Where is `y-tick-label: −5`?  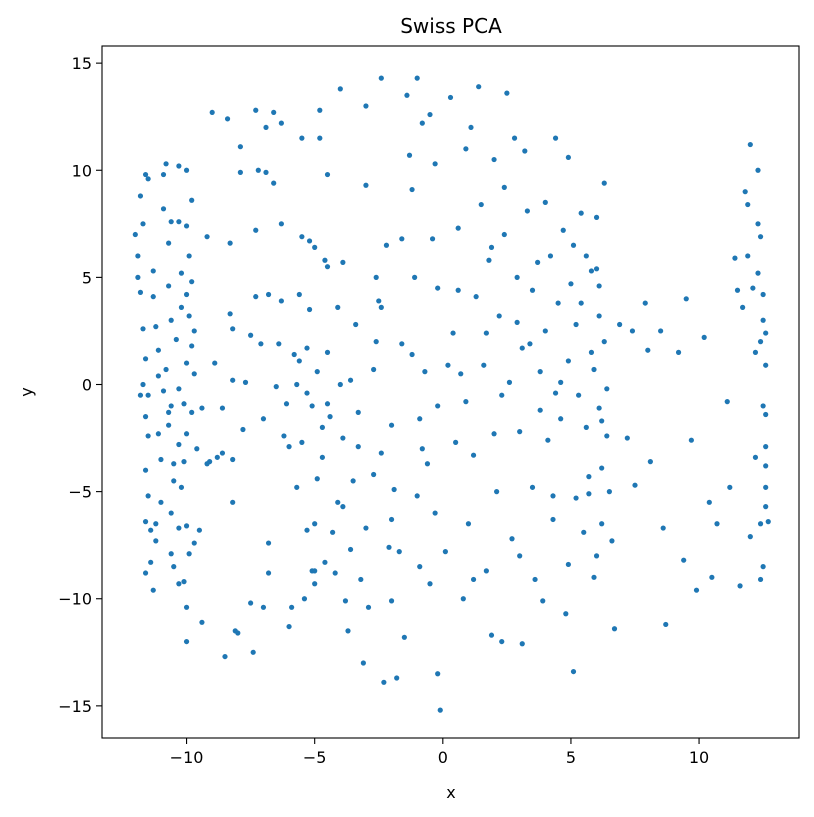 y-tick-label: −5 is located at coordinates (80, 492).